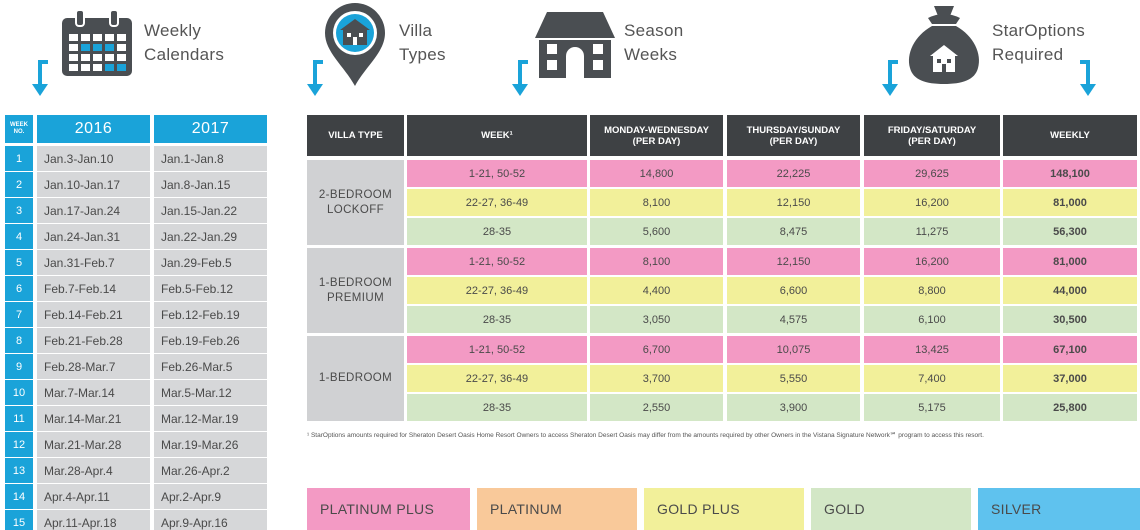 The image size is (1140, 530). Describe the element at coordinates (210, 520) in the screenshot. I see `week-dates-2017: Apr.9-Apr.16` at that location.